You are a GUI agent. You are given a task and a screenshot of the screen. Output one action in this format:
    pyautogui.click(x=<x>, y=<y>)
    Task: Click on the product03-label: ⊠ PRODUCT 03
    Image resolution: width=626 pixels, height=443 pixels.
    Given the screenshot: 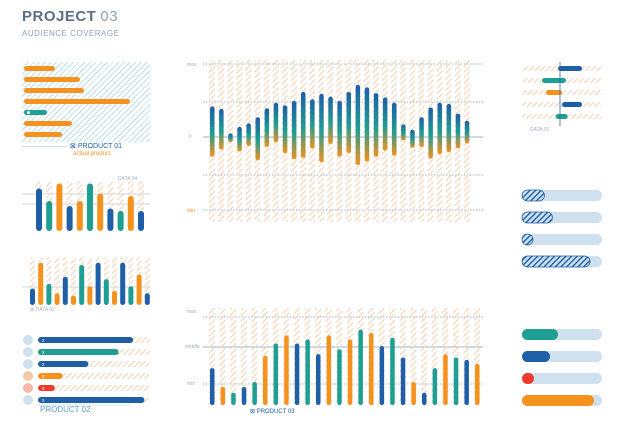 What is the action you would take?
    pyautogui.click(x=272, y=412)
    